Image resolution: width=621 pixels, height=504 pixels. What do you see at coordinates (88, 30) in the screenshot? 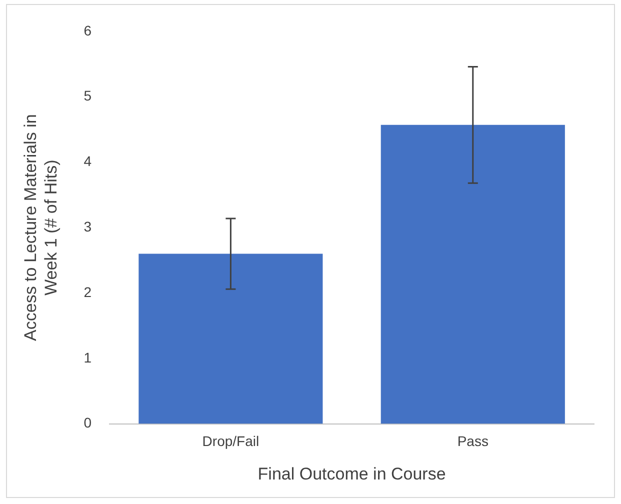
I see `y-tick-label: 6` at bounding box center [88, 30].